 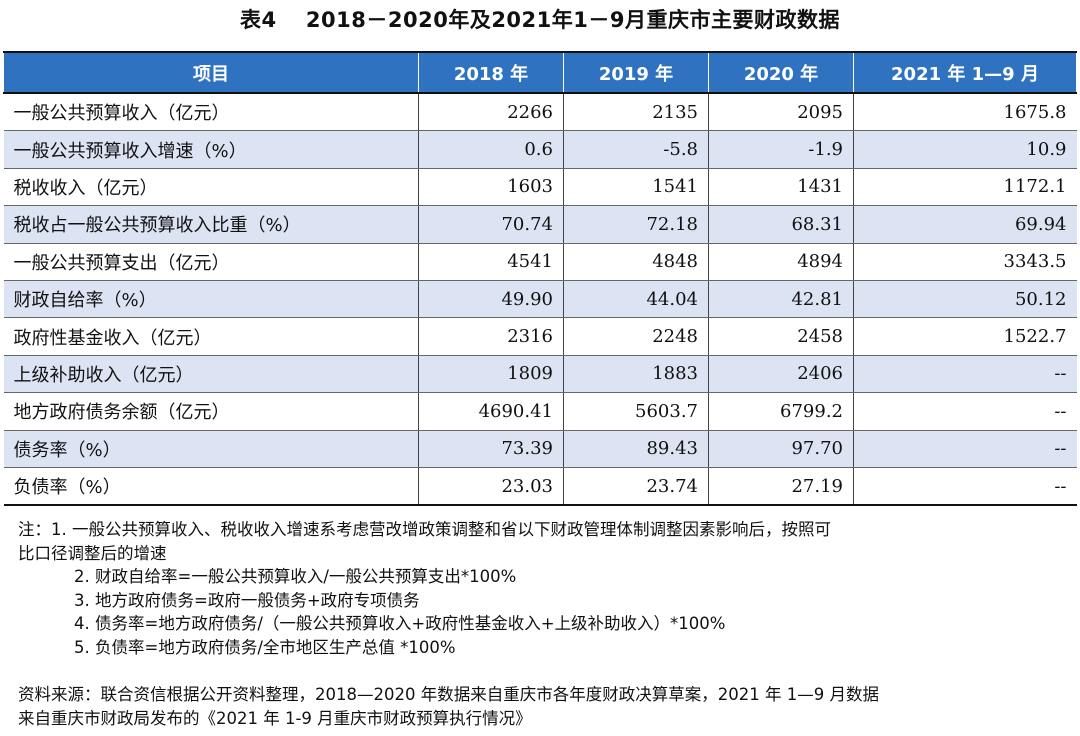 I want to click on row-label-cell: 一般公共预算收入增速（%）, so click(x=211, y=149).